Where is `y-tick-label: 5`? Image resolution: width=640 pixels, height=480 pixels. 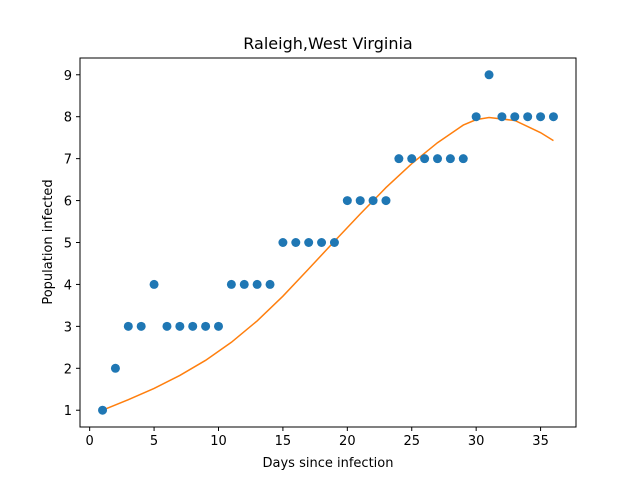 y-tick-label: 5 is located at coordinates (68, 244).